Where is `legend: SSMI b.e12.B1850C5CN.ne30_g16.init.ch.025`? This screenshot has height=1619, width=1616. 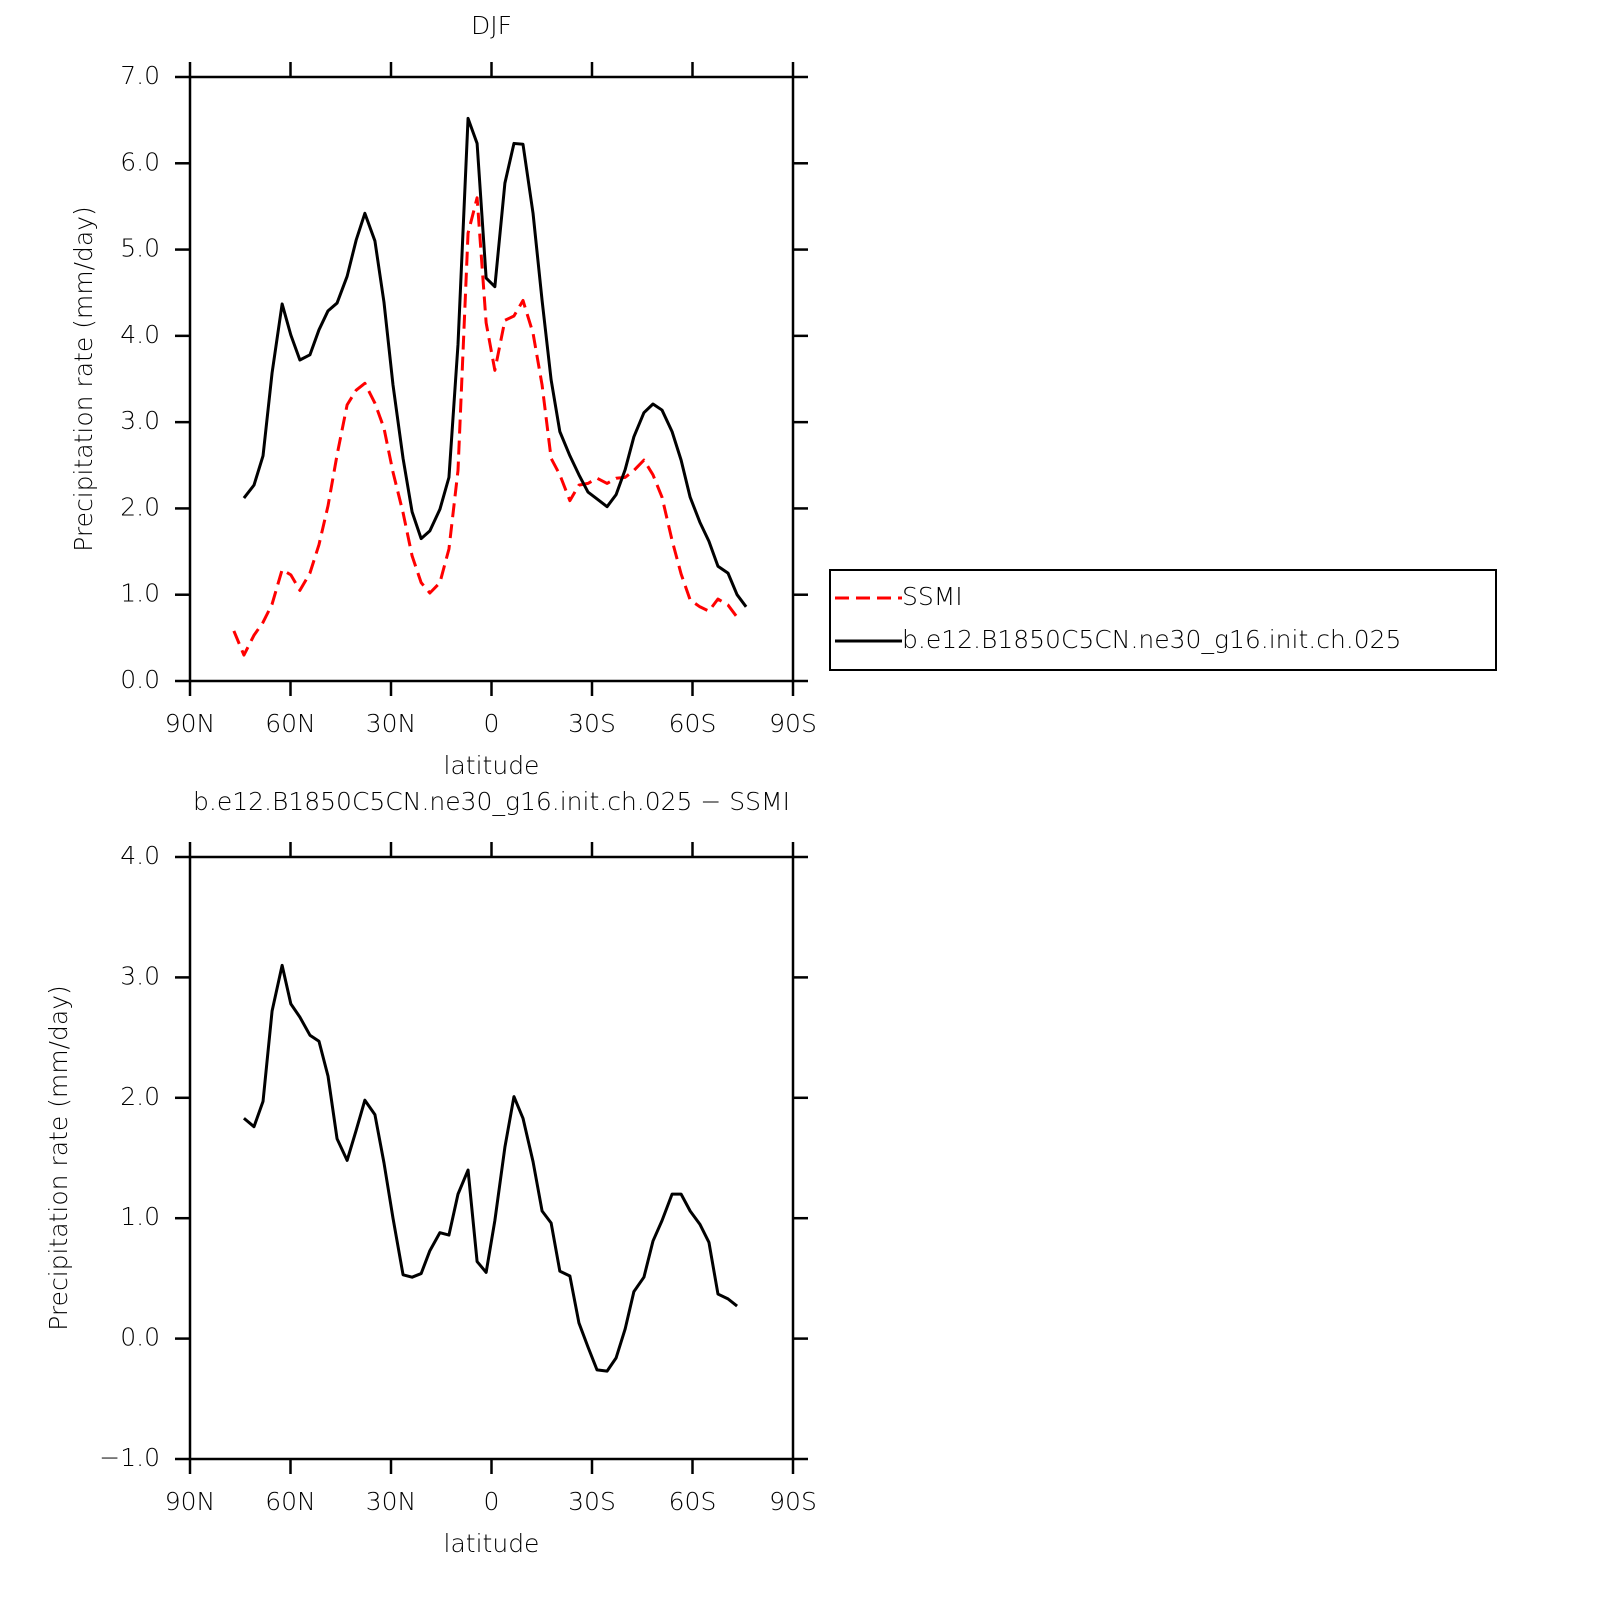
legend: SSMI b.e12.B1850C5CN.ne30_g16.init.ch.025 is located at coordinates (1163, 620).